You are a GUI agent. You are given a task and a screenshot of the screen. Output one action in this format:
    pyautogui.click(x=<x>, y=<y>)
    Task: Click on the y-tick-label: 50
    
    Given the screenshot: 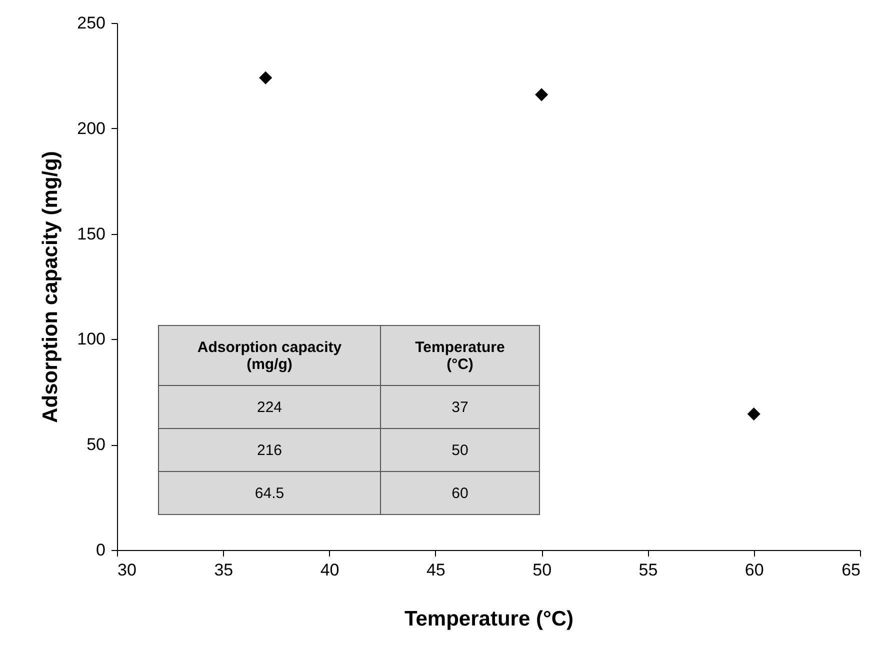 What is the action you would take?
    pyautogui.click(x=96, y=444)
    